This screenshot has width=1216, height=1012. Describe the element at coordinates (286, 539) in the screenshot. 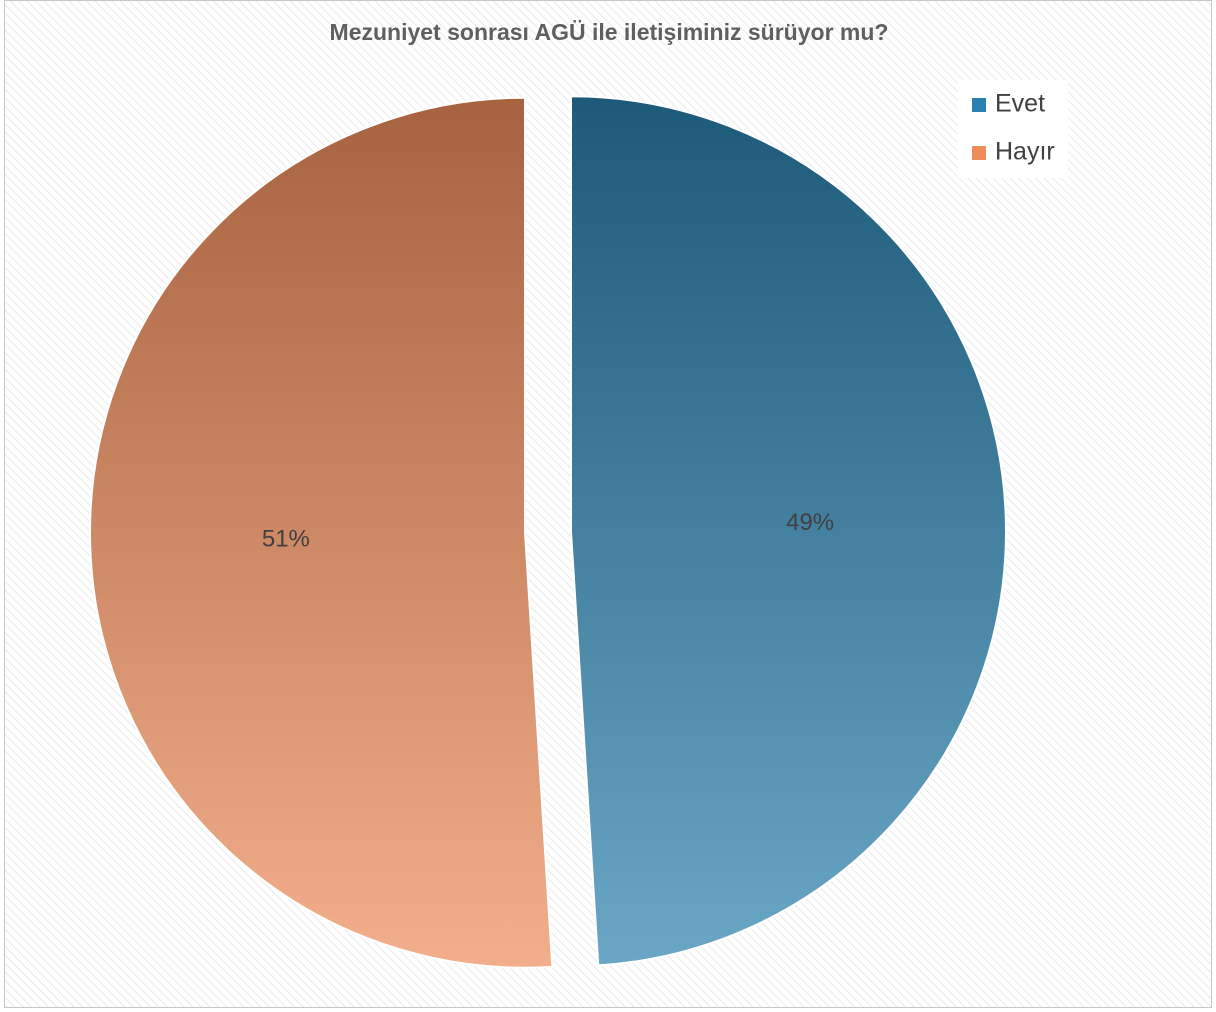

I see `data-label: 51%` at that location.